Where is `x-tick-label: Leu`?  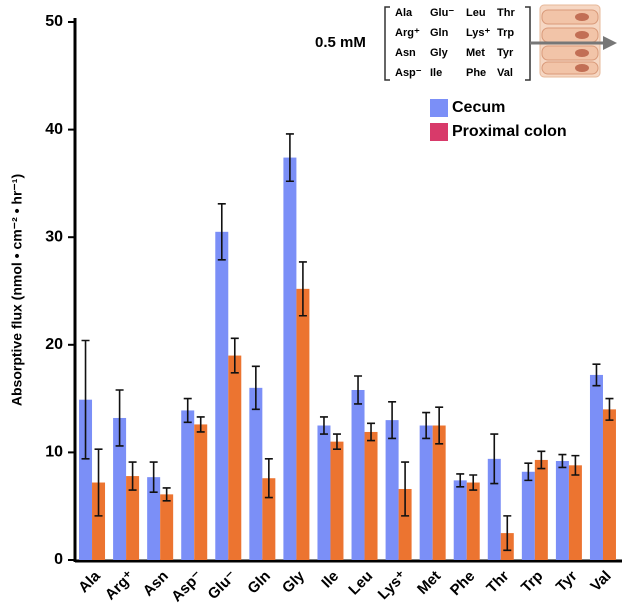 x-tick-label: Leu is located at coordinates (360, 583).